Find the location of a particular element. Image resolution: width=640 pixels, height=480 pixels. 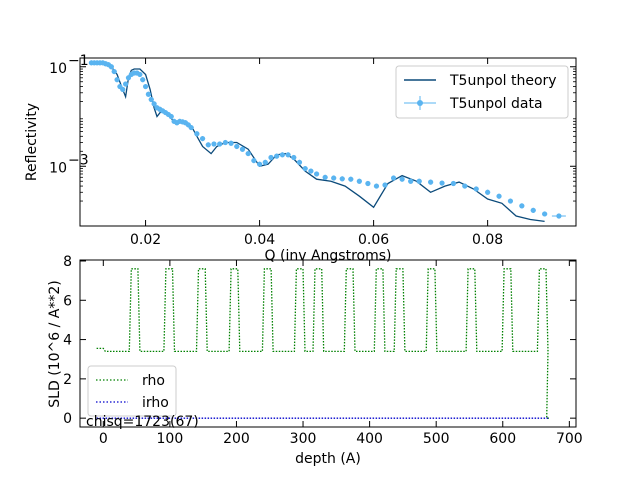

y-tick-label: 4 is located at coordinates (67, 341).